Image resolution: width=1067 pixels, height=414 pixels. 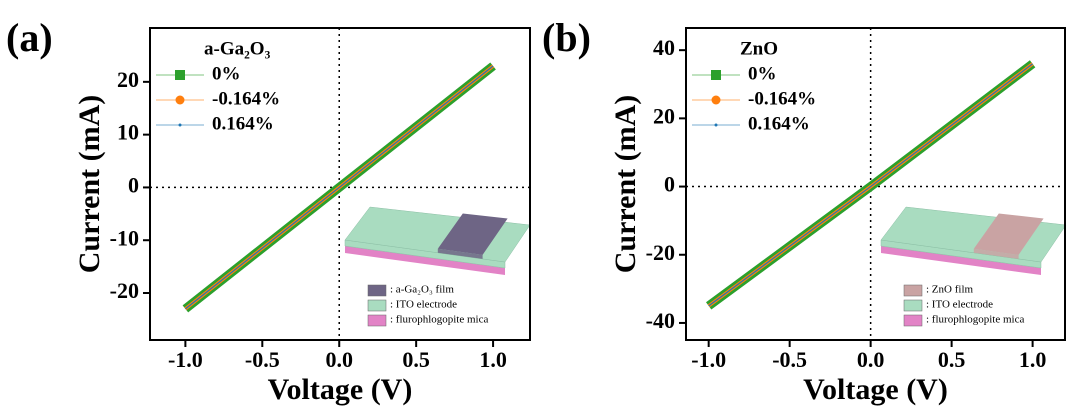 What do you see at coordinates (759, 48) in the screenshot?
I see `legend-title: ZnO` at bounding box center [759, 48].